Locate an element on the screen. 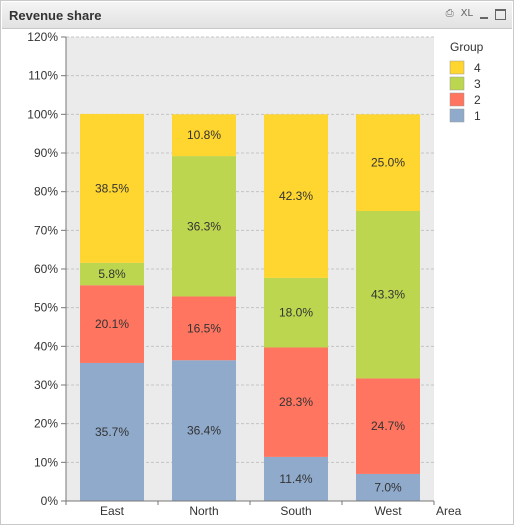  x-axis: East North South West Area is located at coordinates (263, 509).